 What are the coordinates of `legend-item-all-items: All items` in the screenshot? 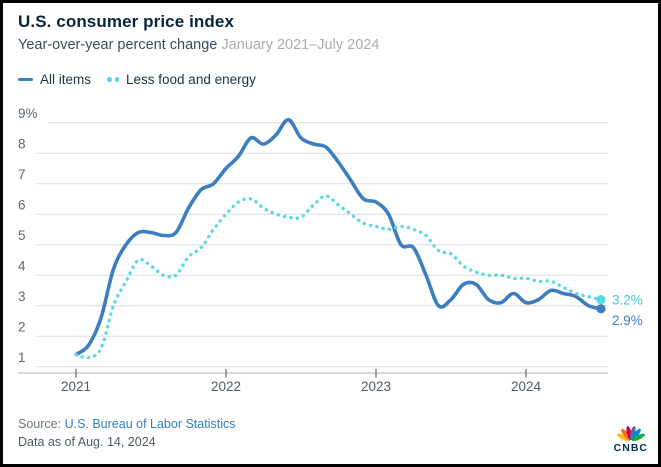 It's located at (54, 79).